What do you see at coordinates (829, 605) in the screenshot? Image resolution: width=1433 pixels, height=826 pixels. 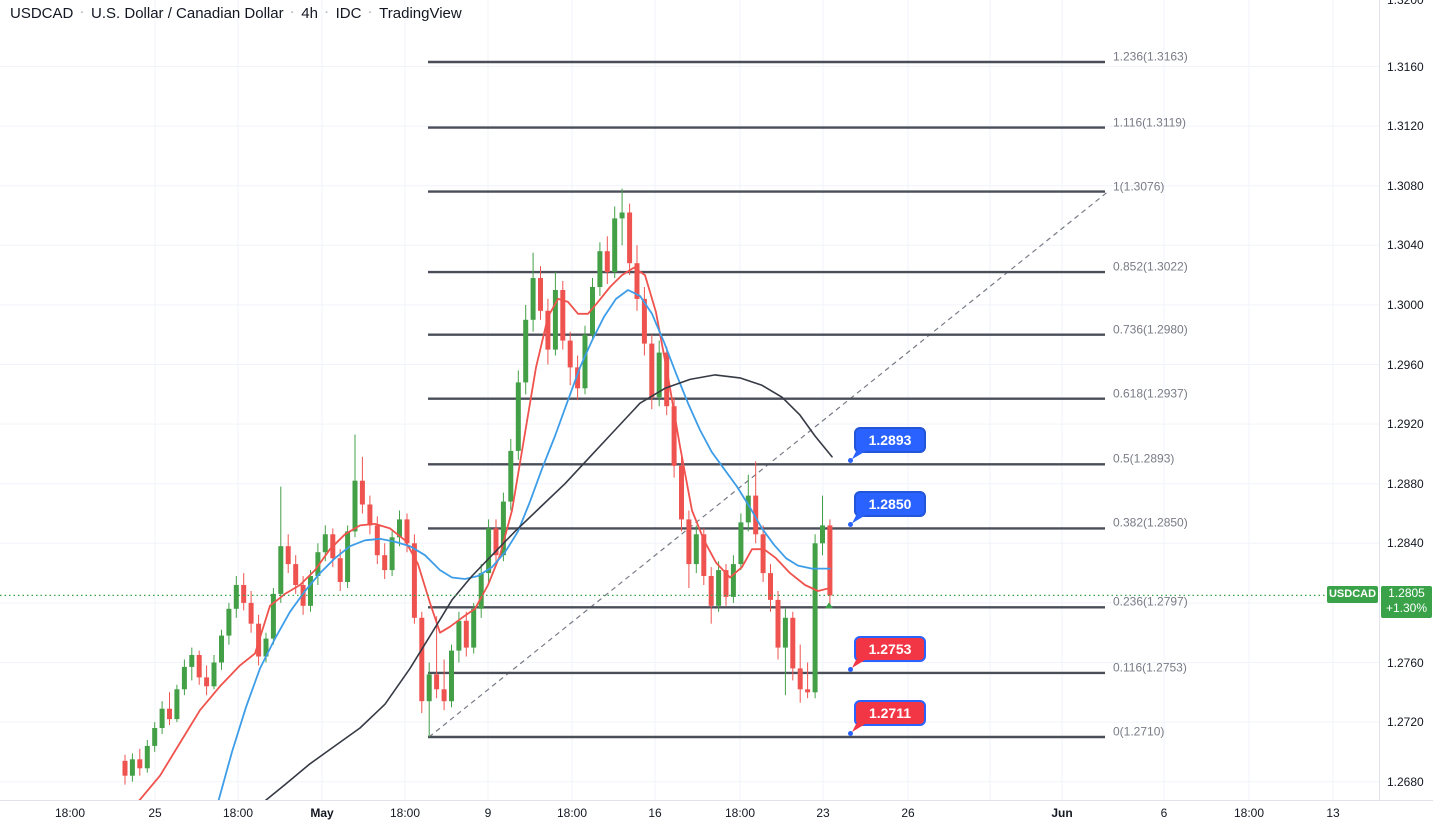 I see `last-price-marker` at bounding box center [829, 605].